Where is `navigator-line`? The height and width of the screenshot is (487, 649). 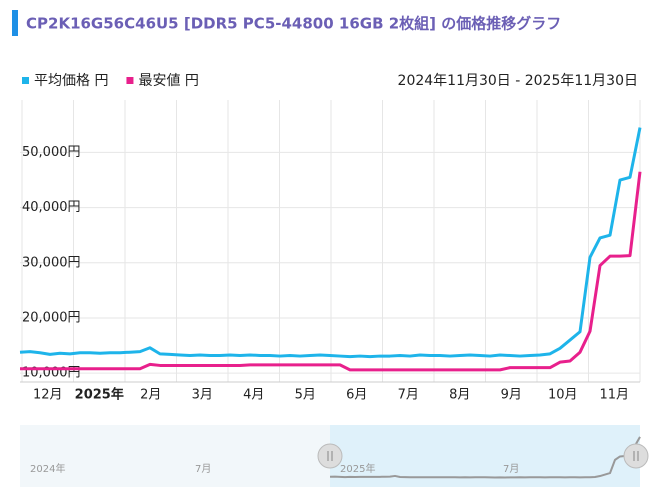
navigator-line is located at coordinates (485, 457).